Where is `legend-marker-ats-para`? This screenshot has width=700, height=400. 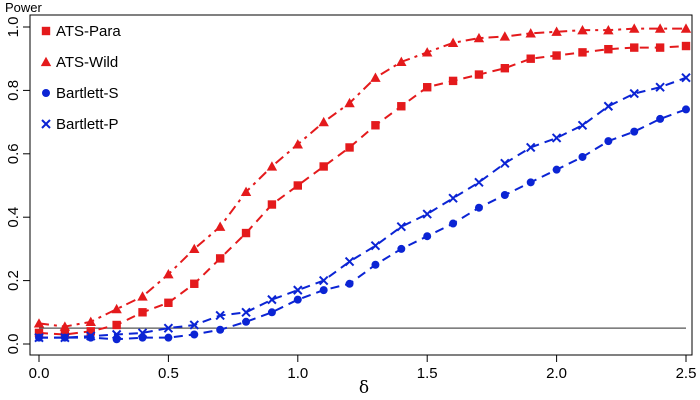
legend-marker-ats-para is located at coordinates (46, 31).